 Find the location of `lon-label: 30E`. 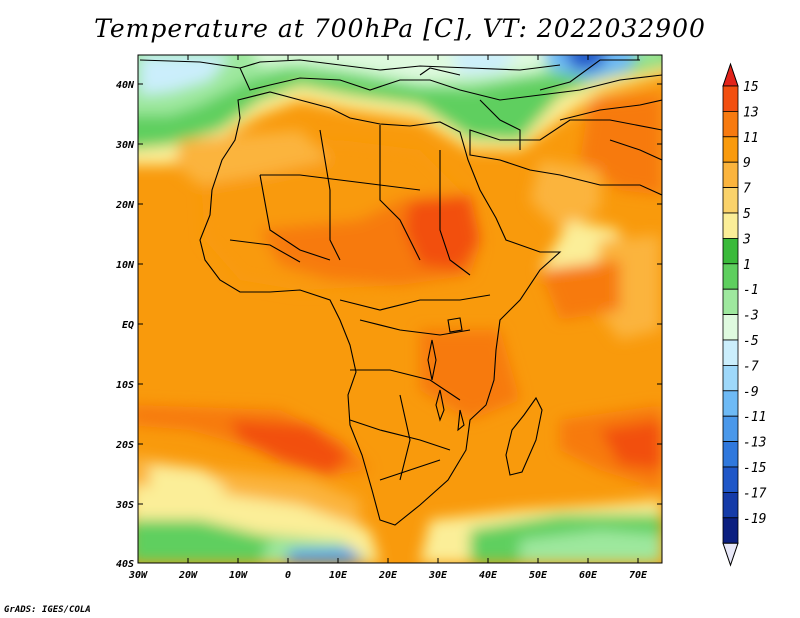

lon-label: 30E is located at coordinates (438, 575).